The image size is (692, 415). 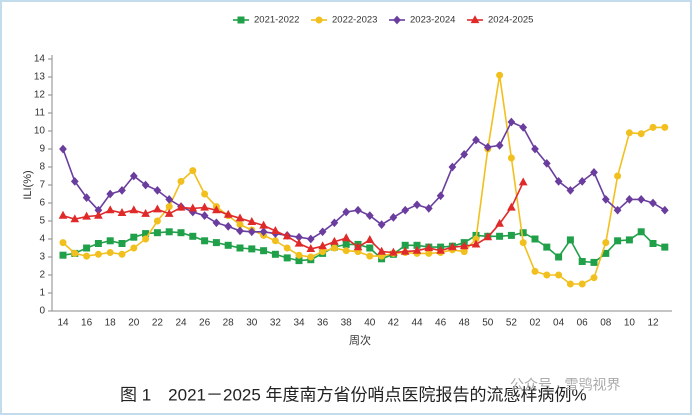 I want to click on y-tick-label: 11, so click(x=40, y=113).